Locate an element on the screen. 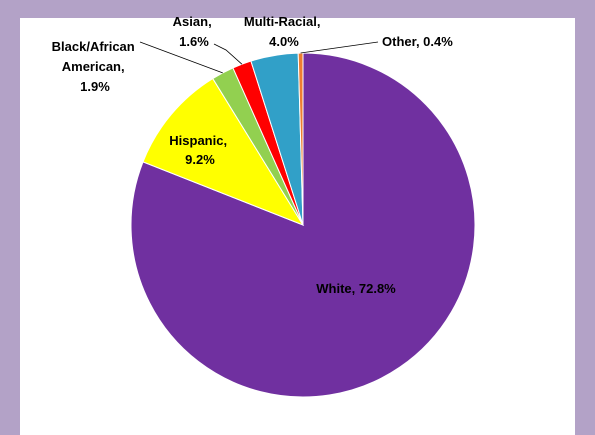 Image resolution: width=595 pixels, height=435 pixels. slice-hispanic is located at coordinates (223, 152).